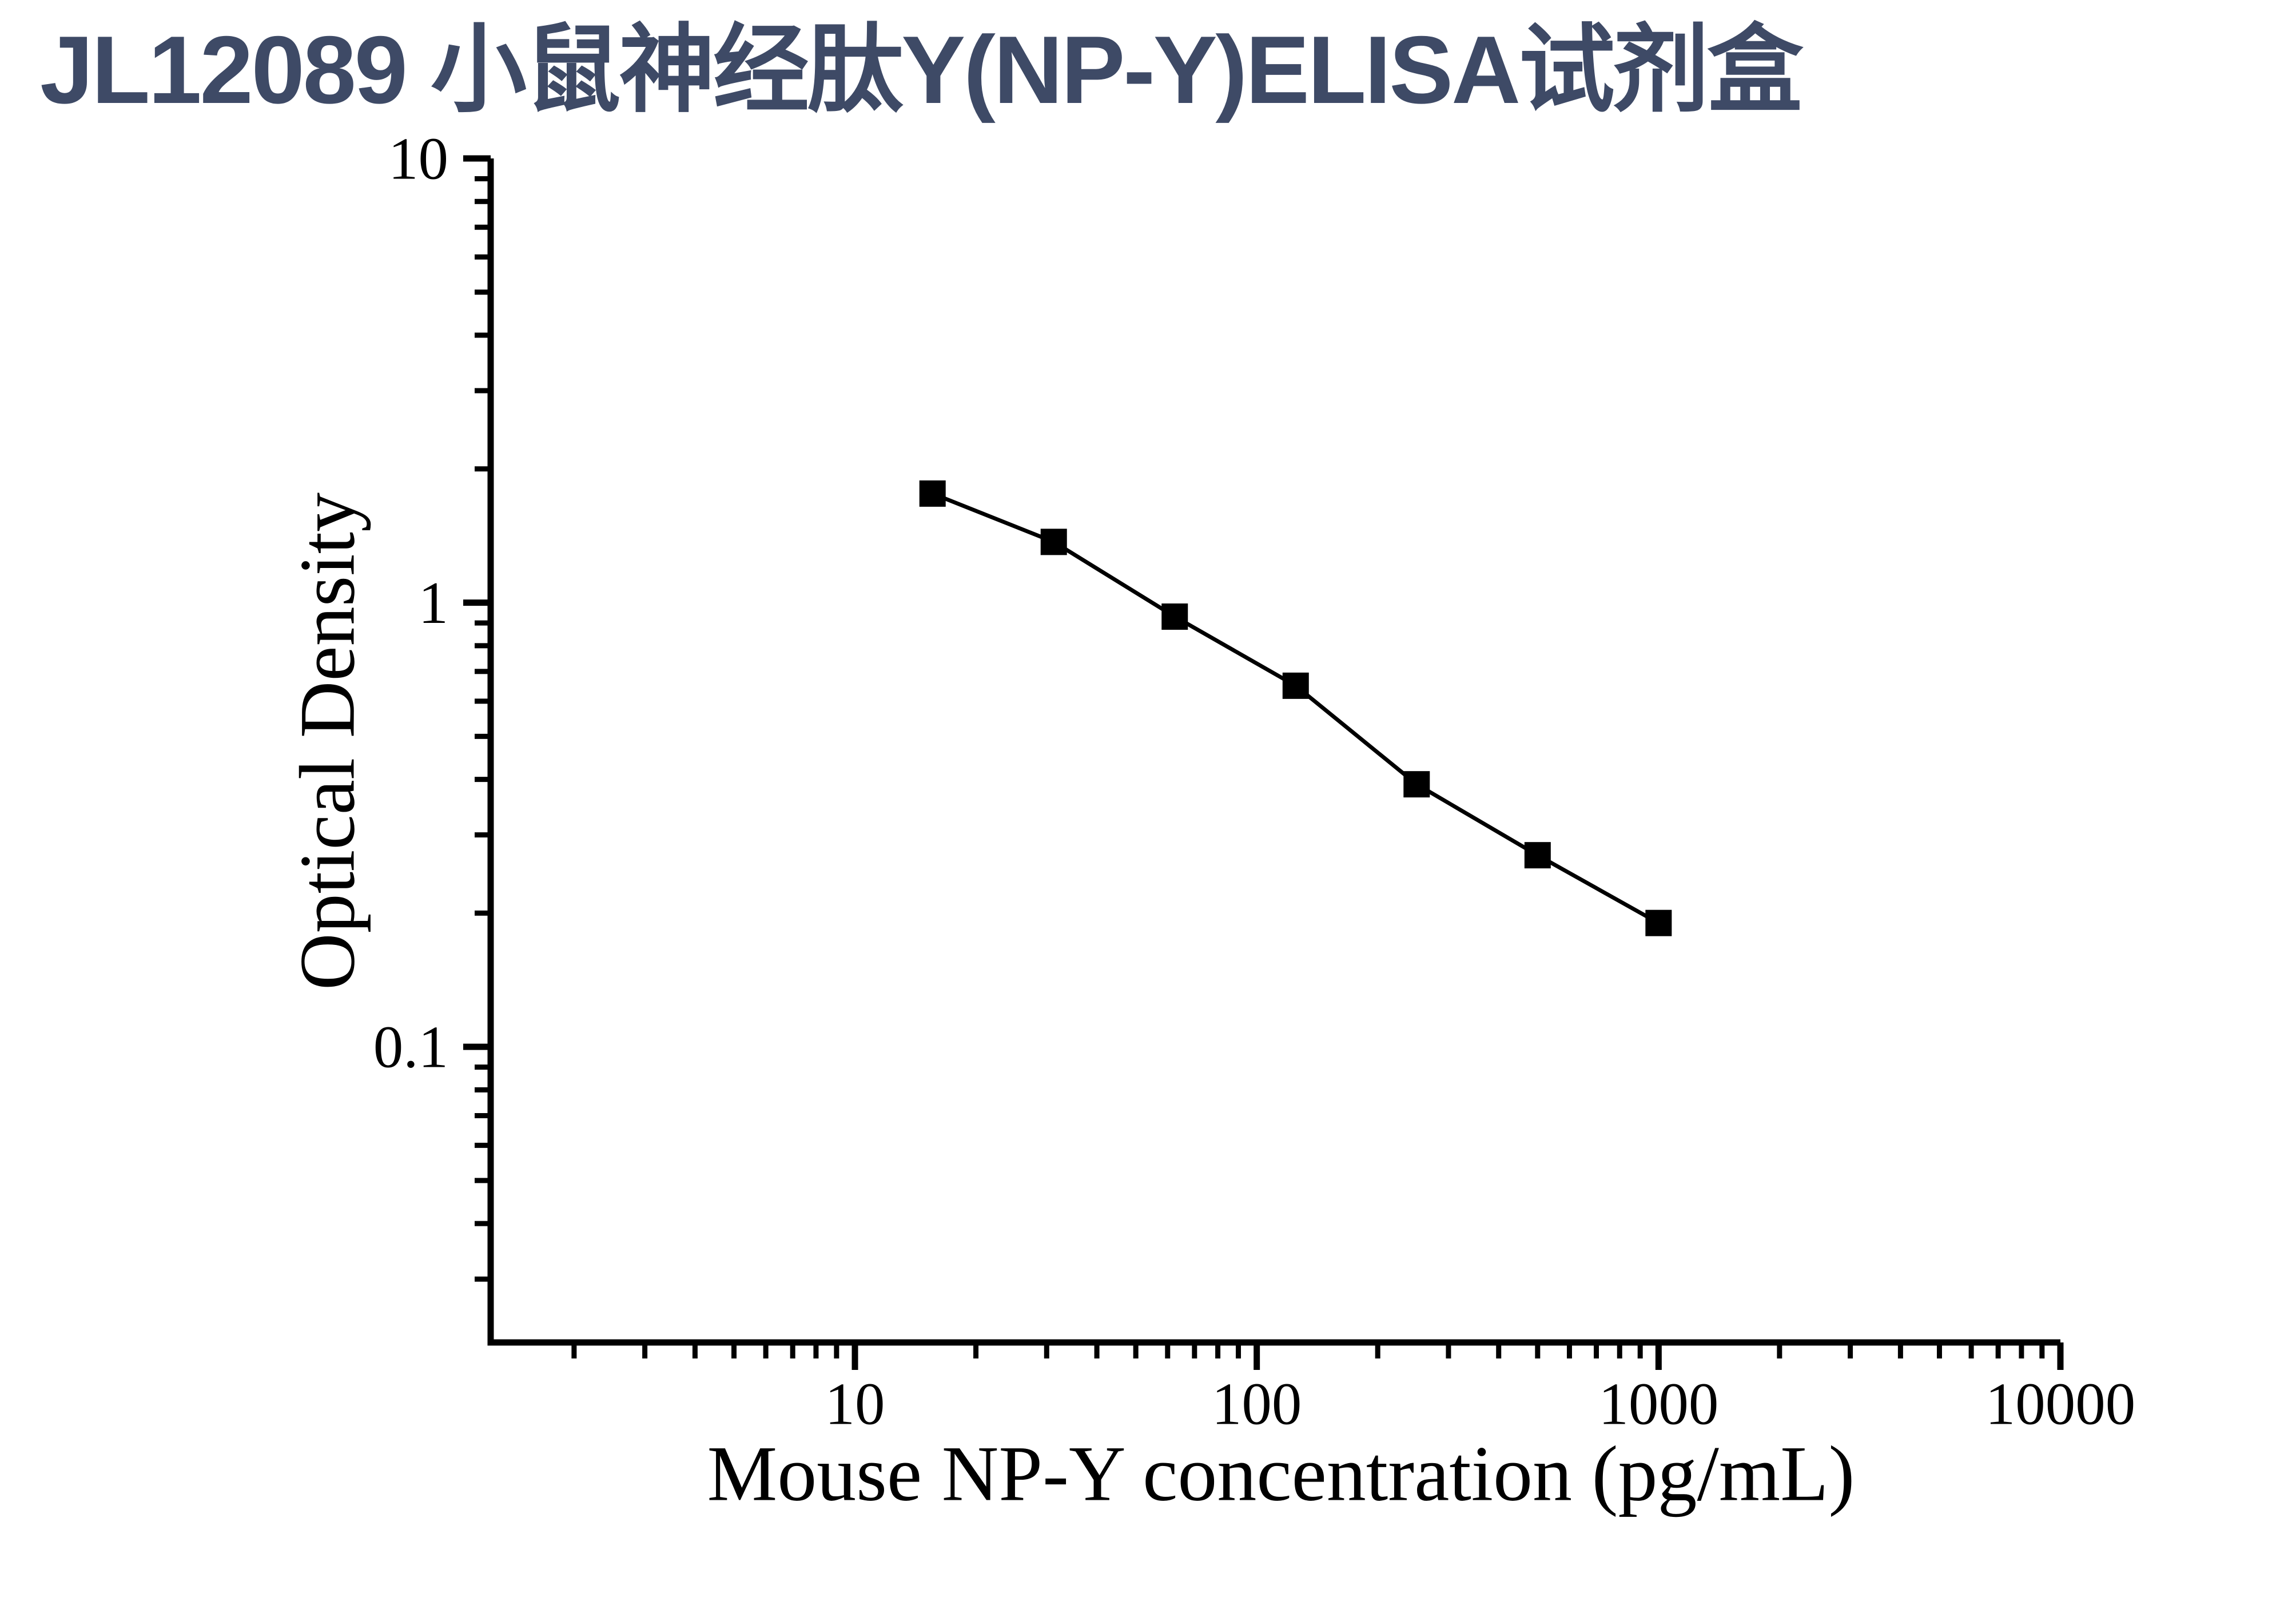  I want to click on x-tick-label: 1000, so click(1658, 1403).